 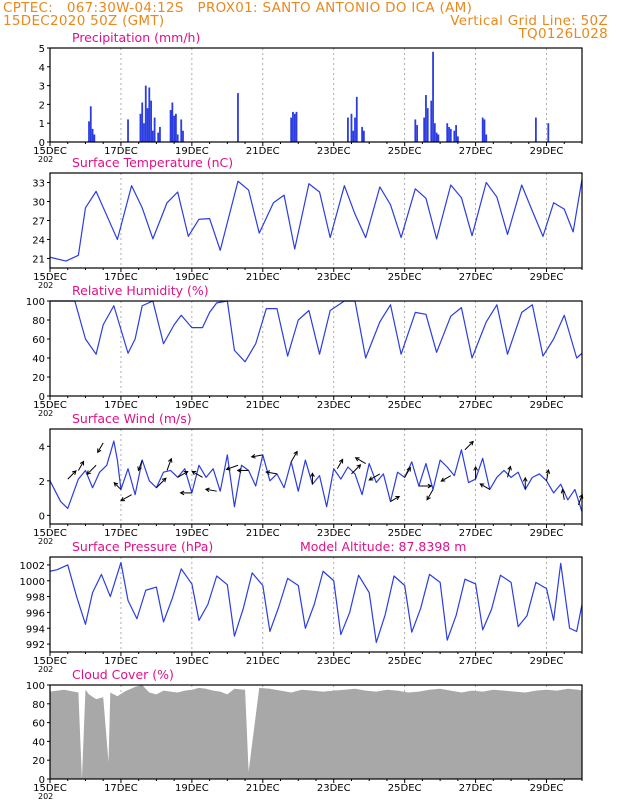 What do you see at coordinates (42, 49) in the screenshot?
I see `y-tick-label: 5` at bounding box center [42, 49].